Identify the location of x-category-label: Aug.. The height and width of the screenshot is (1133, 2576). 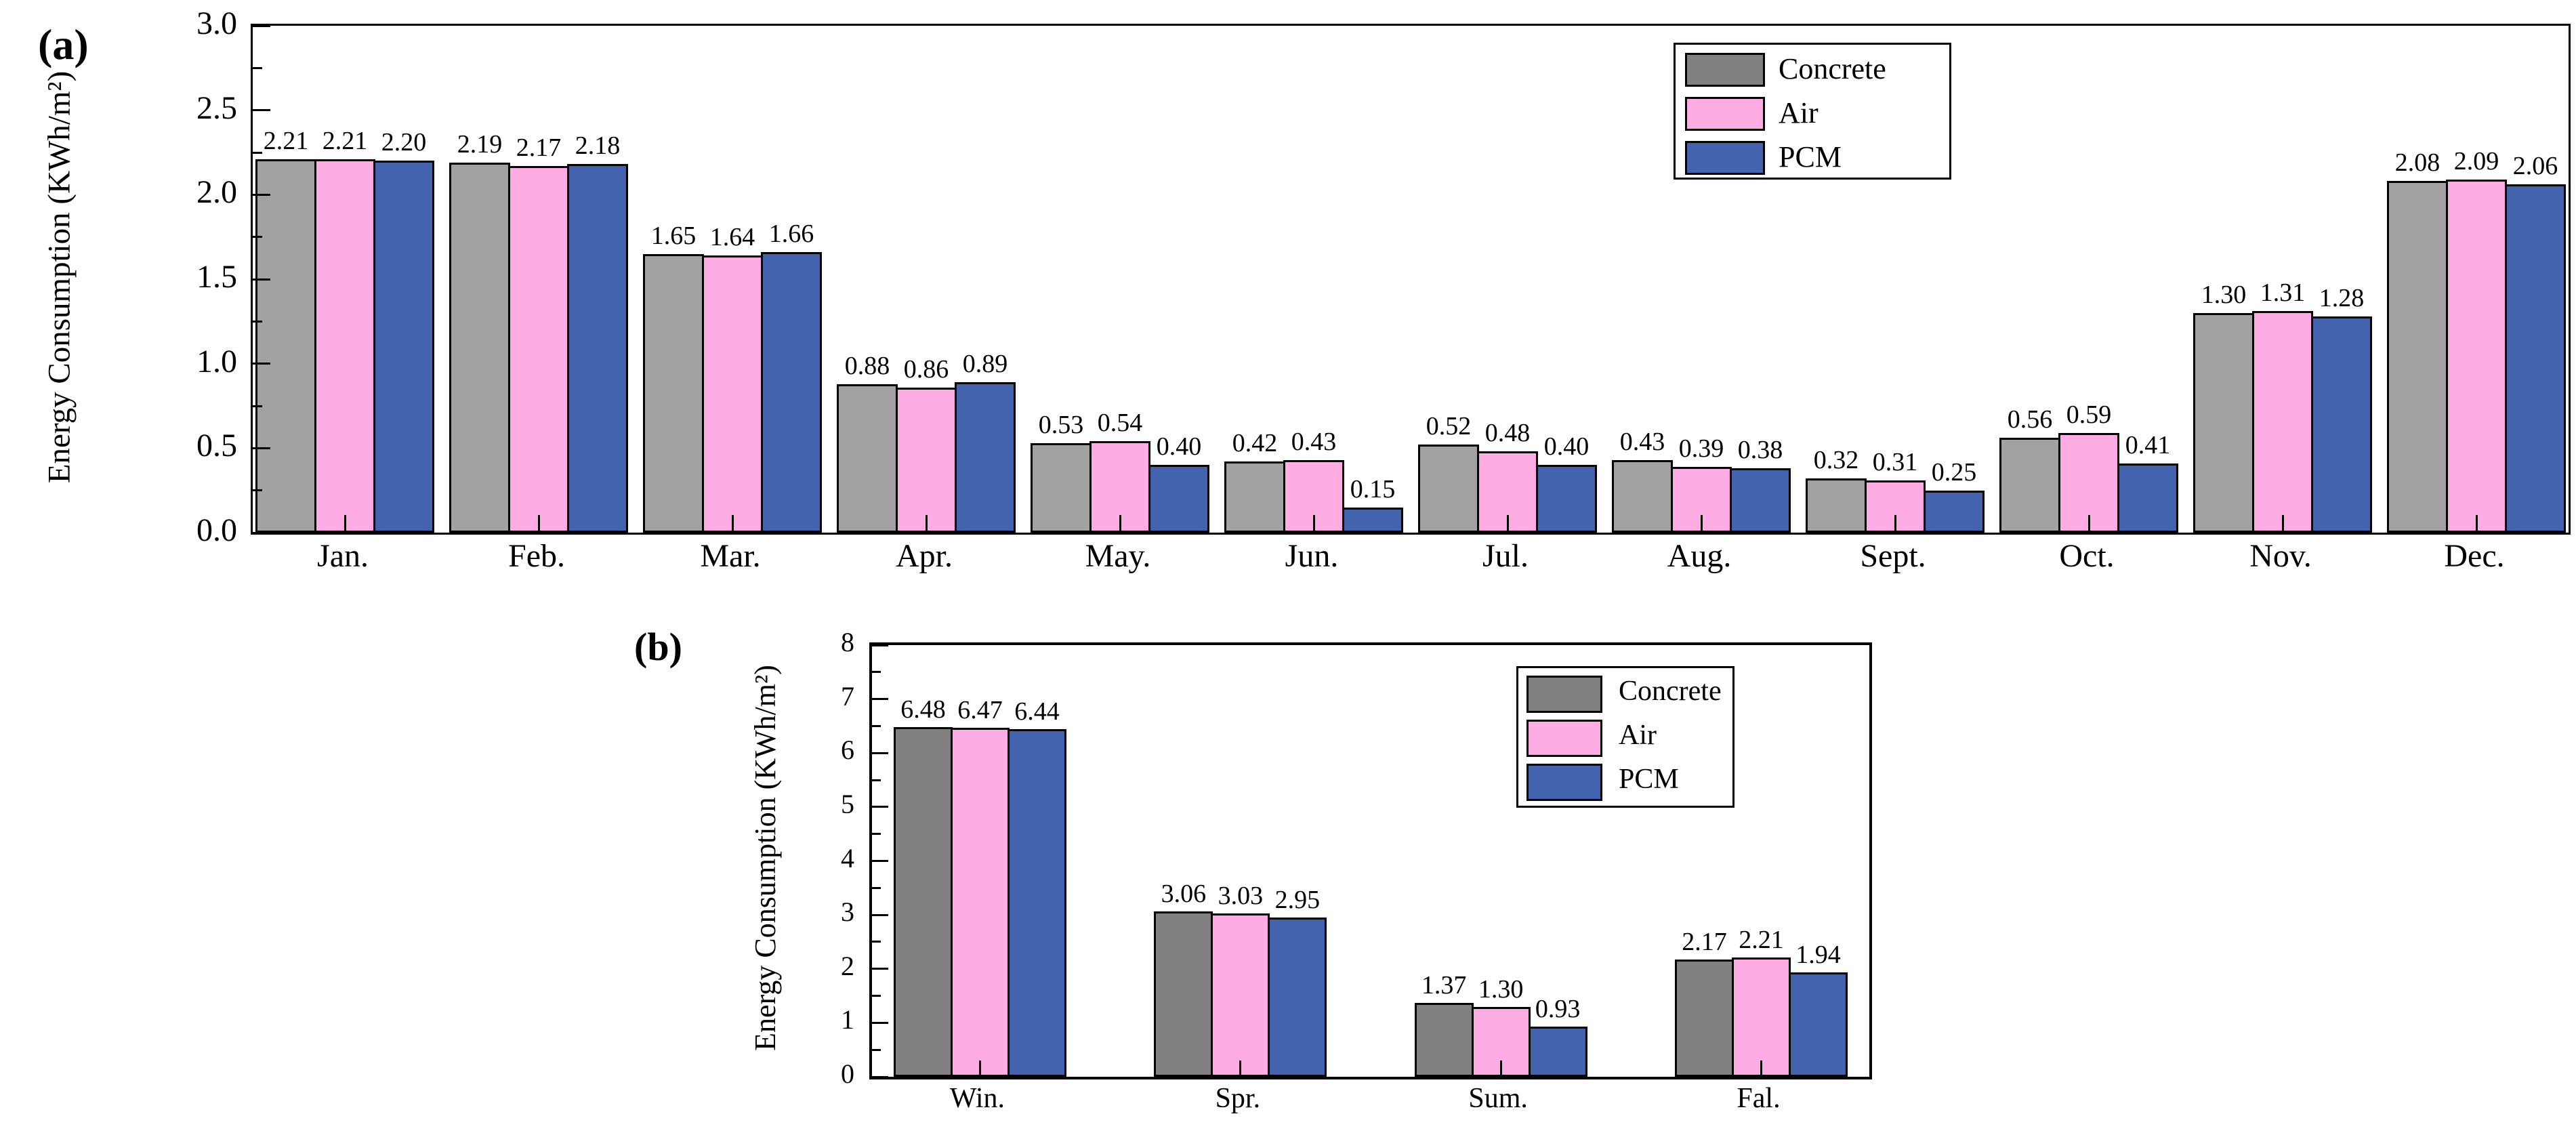
(1699, 556).